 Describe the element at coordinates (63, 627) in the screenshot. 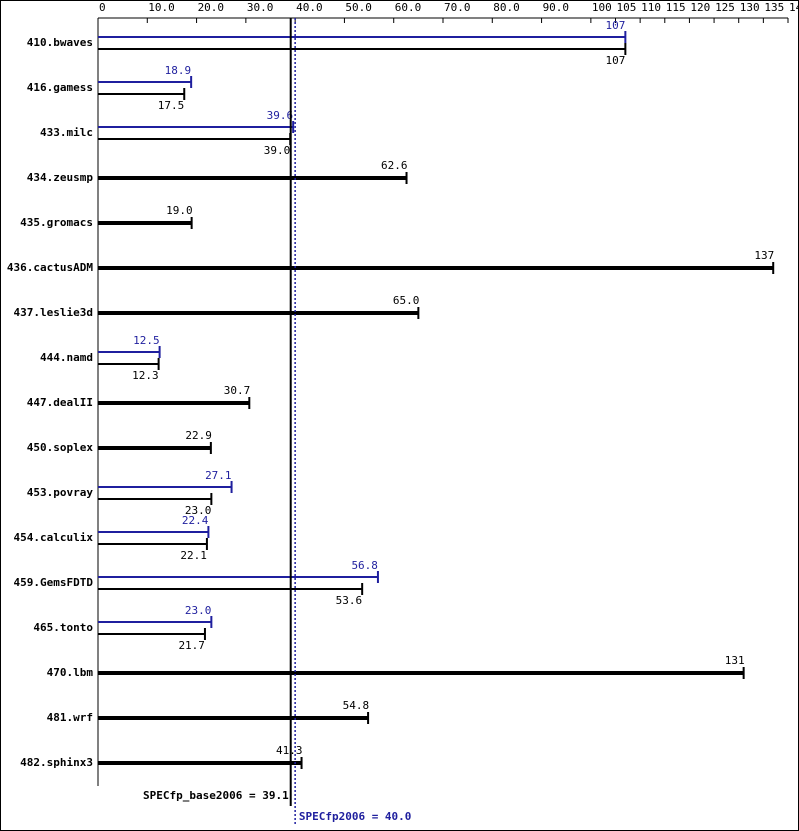

I see `category-label: 465.tonto` at that location.